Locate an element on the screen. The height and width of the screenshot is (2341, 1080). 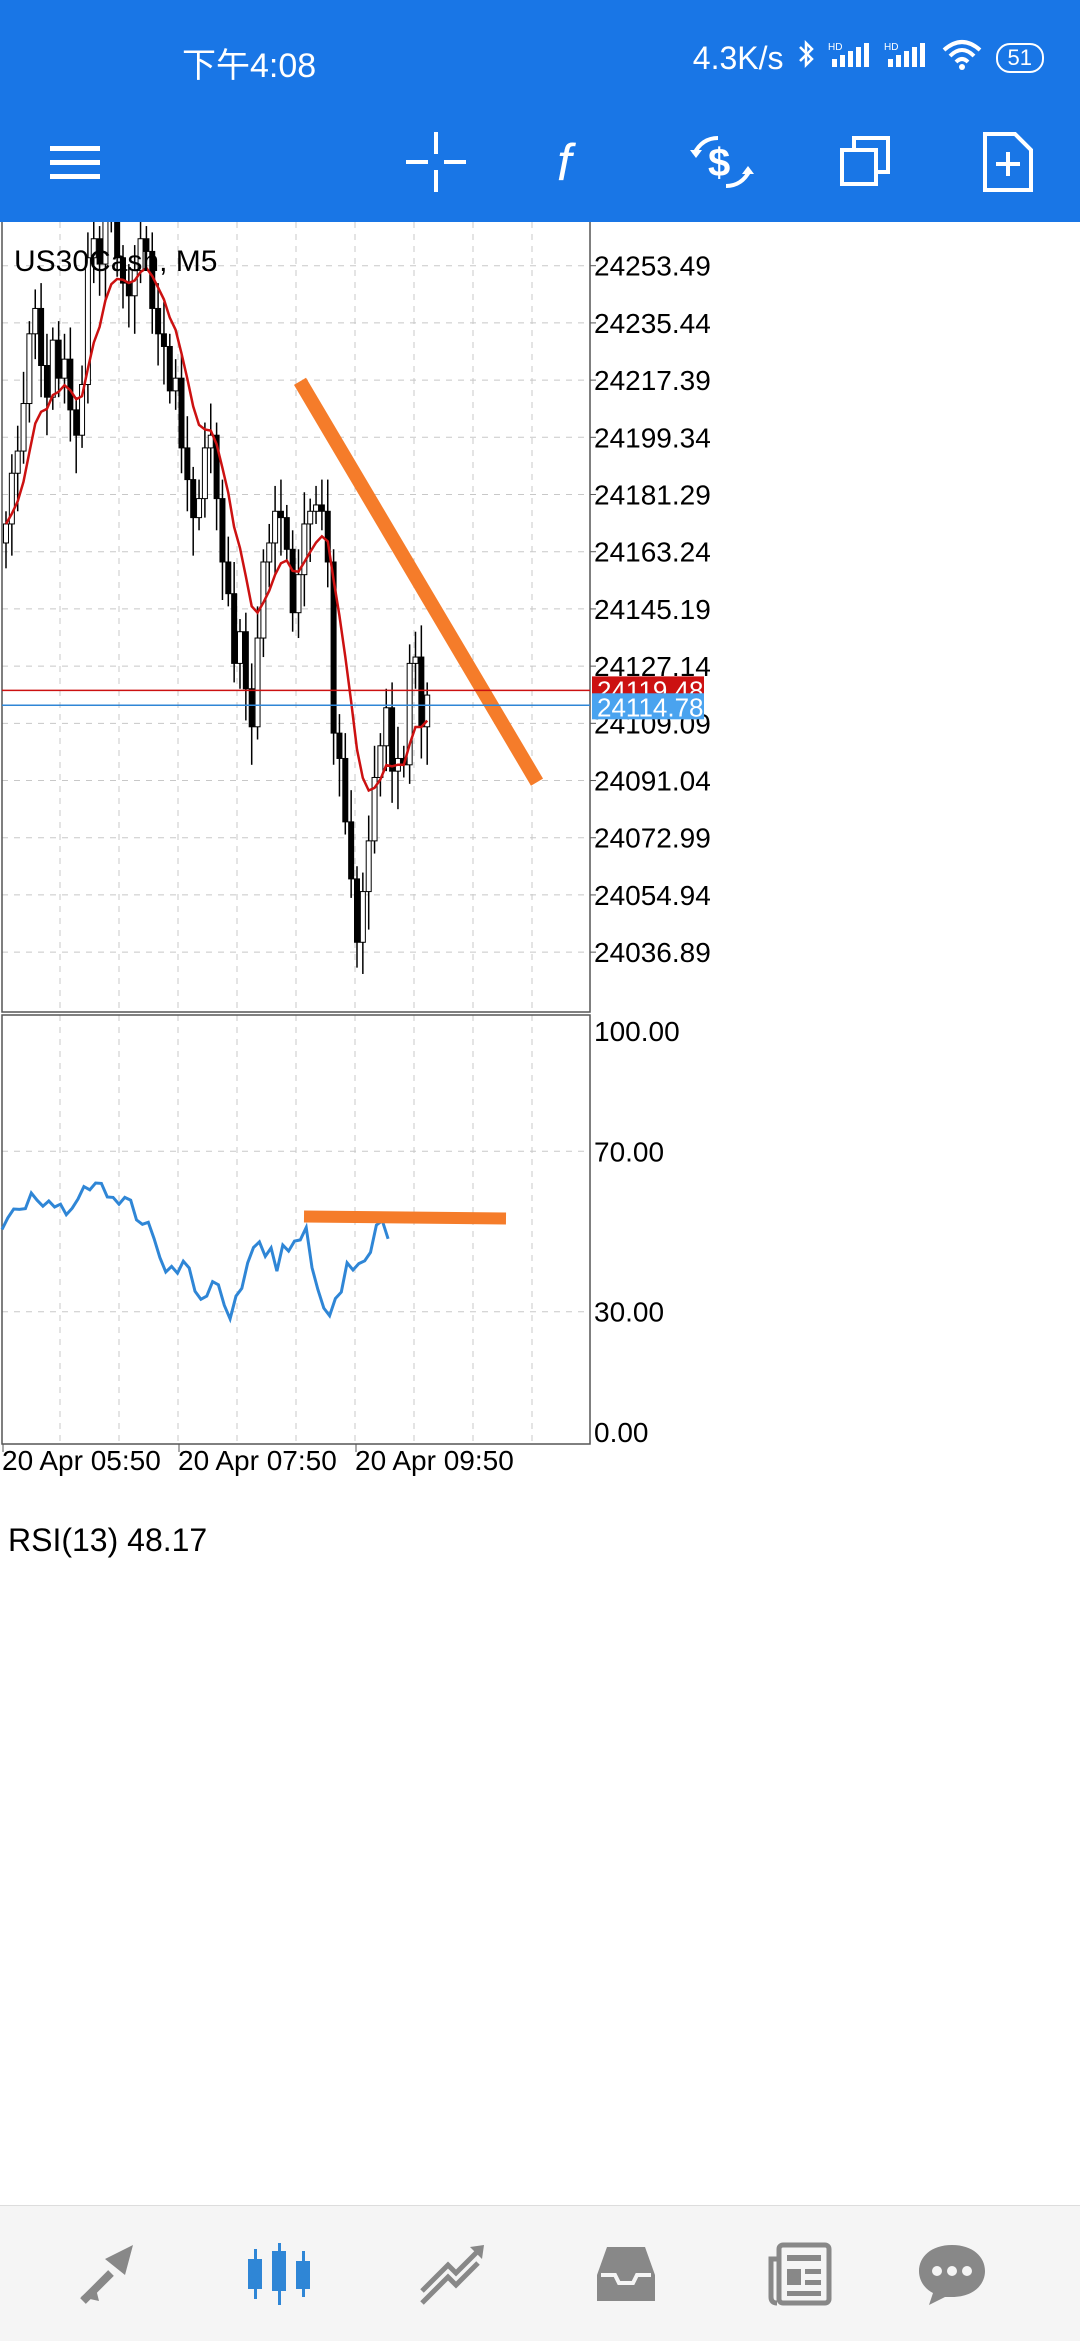
quotes-icon is located at coordinates (110, 2274).